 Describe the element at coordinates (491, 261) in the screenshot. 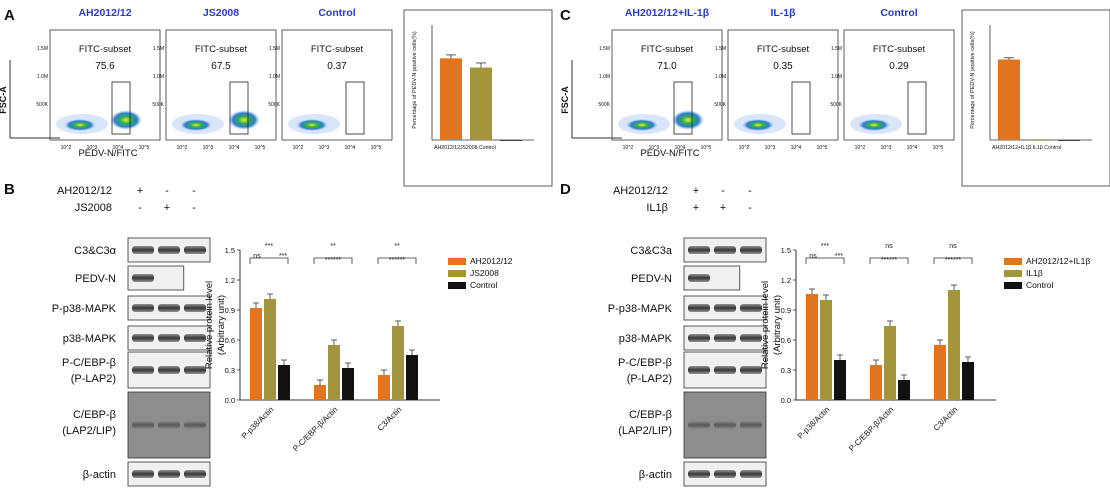

I see `legend-label: AH2012/12` at that location.